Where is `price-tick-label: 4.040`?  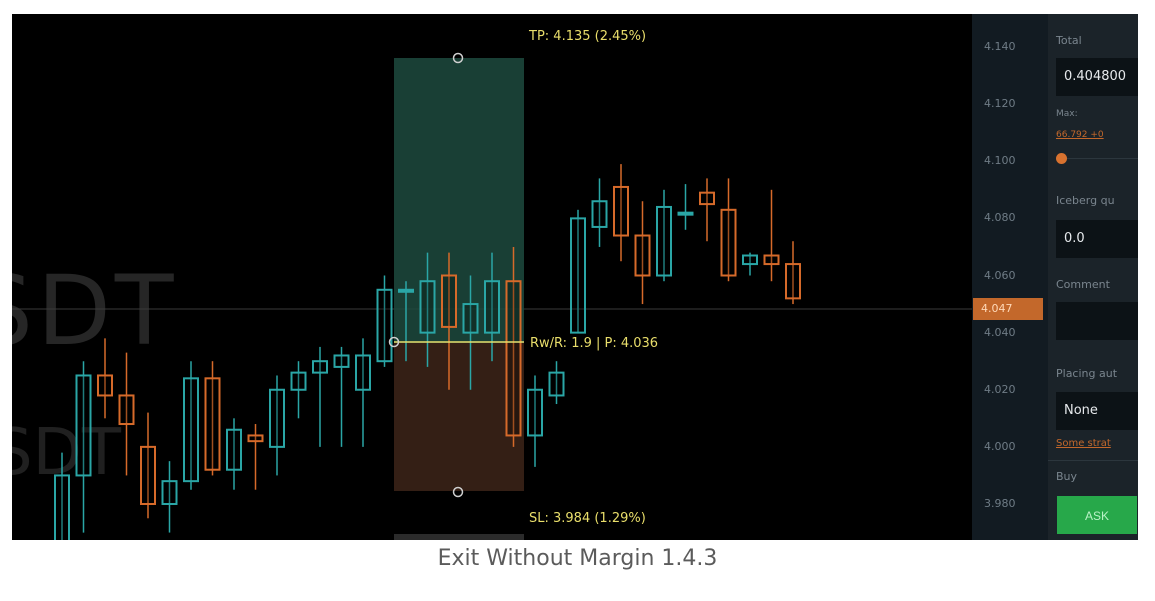 price-tick-label: 4.040 is located at coordinates (1000, 332).